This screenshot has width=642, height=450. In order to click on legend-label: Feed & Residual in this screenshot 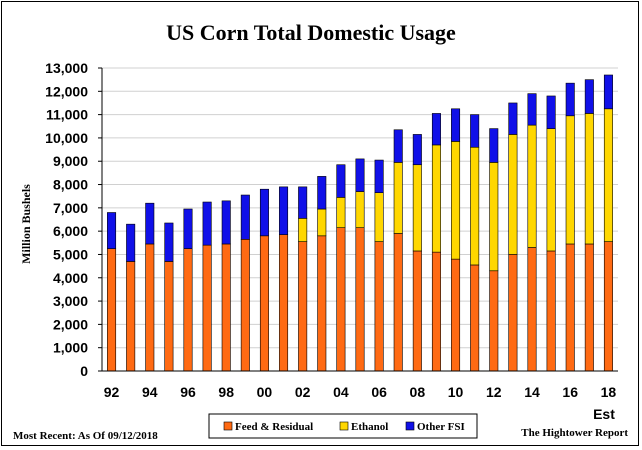, I will do `click(274, 427)`.